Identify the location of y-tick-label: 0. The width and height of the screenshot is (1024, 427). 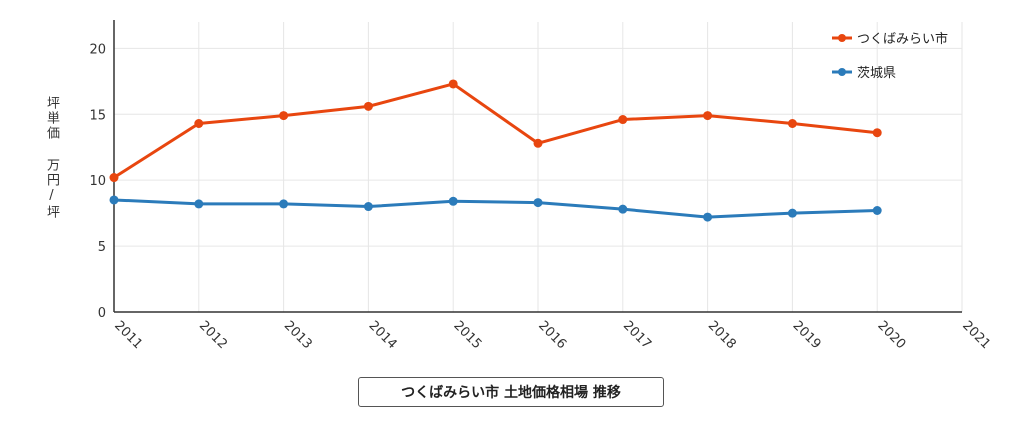
(102, 313).